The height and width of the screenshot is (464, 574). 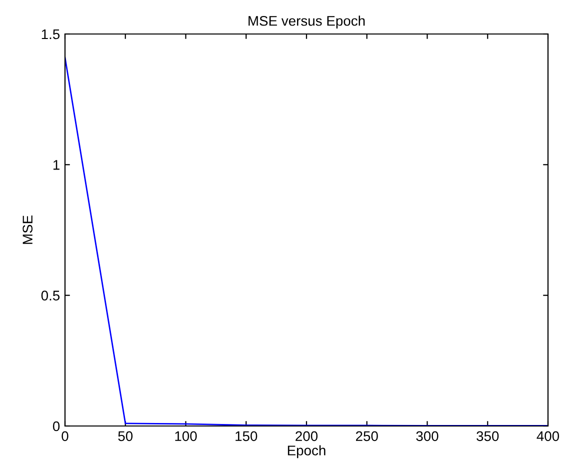 I want to click on y-tick-label: 0, so click(x=56, y=426).